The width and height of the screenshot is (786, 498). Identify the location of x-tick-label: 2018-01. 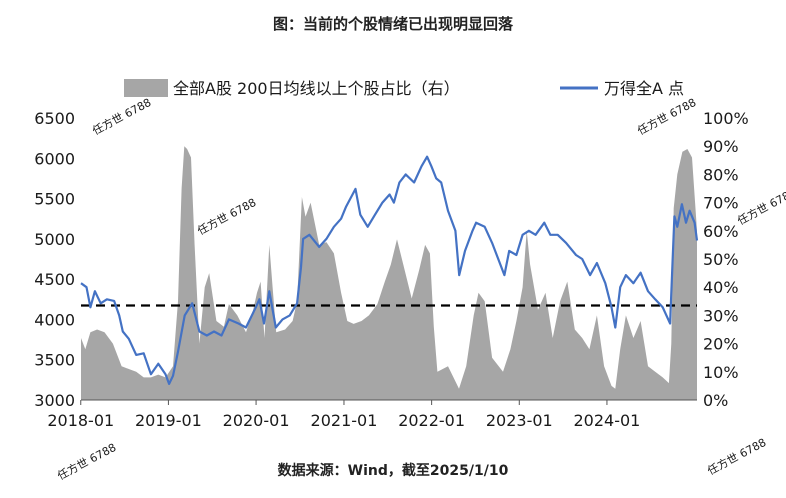
(80, 420).